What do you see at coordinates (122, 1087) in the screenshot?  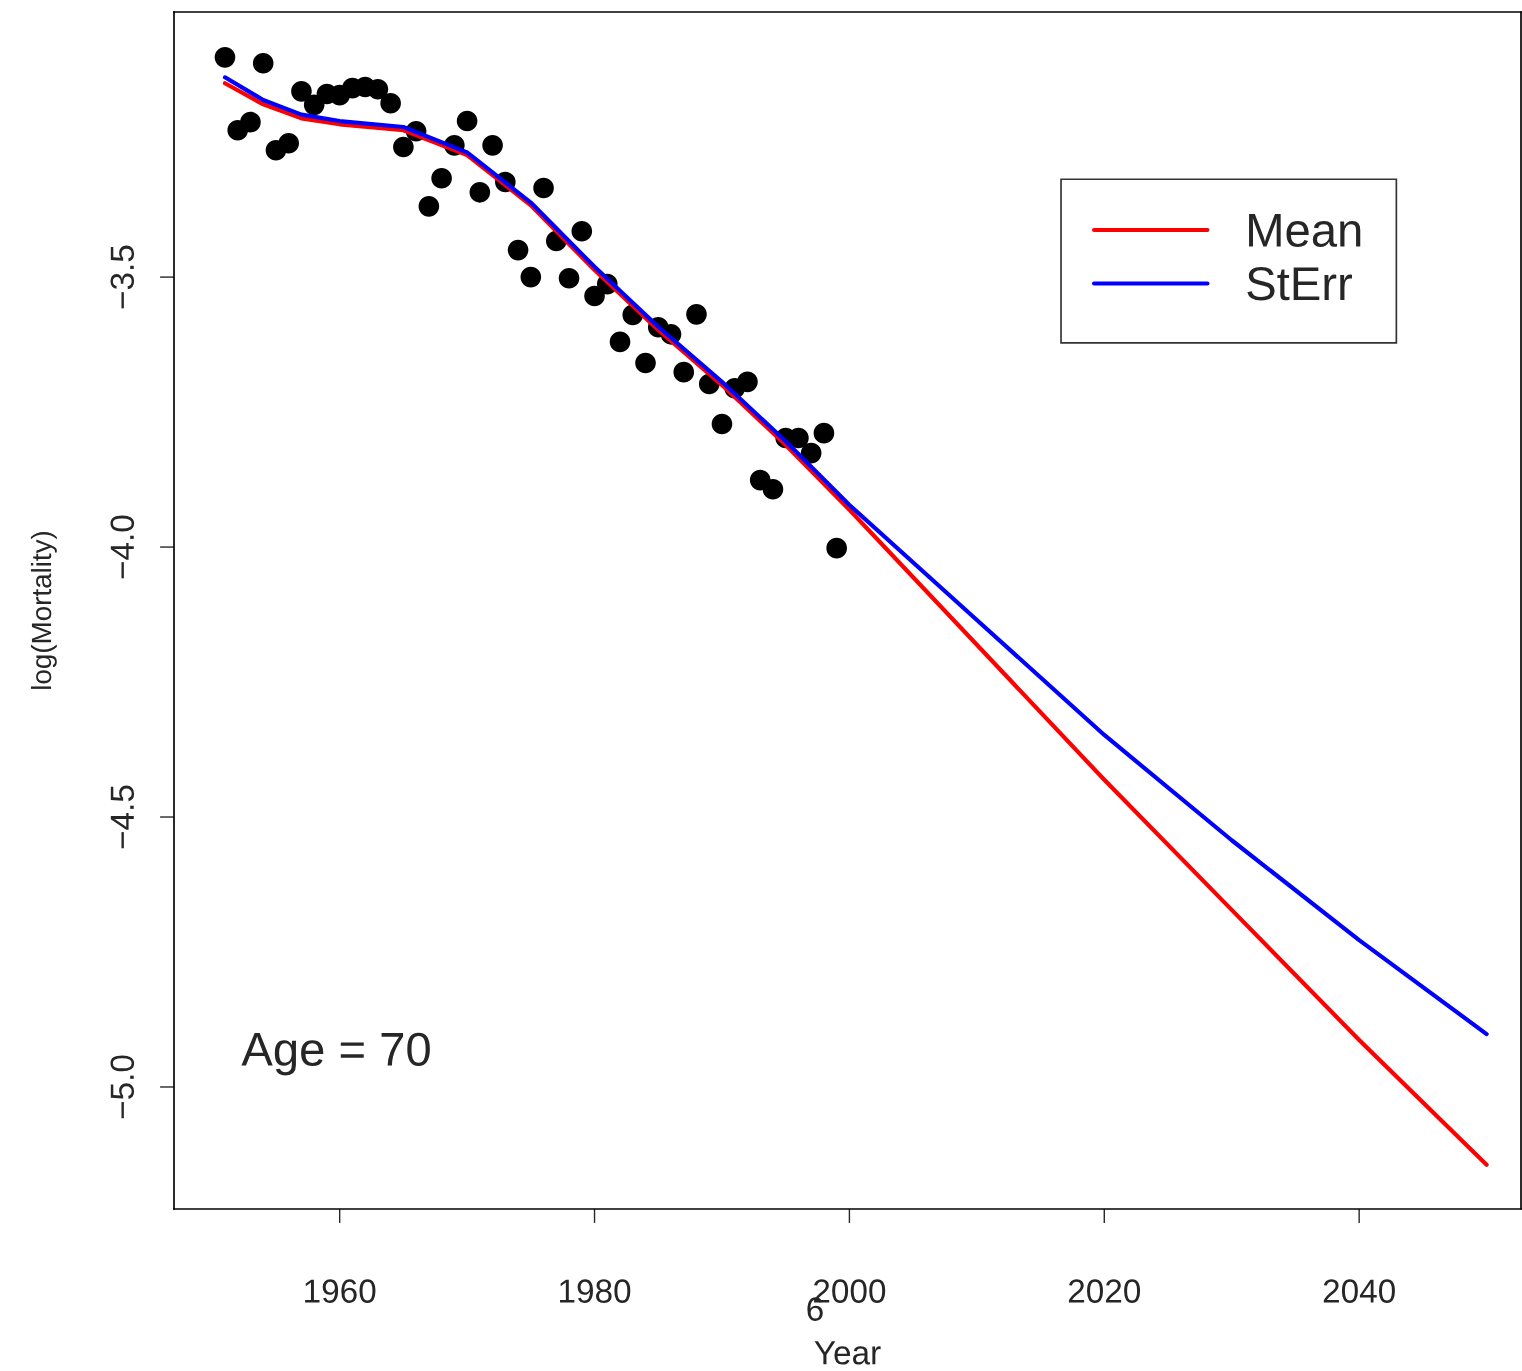 I see `y-tick-label: −5.0` at bounding box center [122, 1087].